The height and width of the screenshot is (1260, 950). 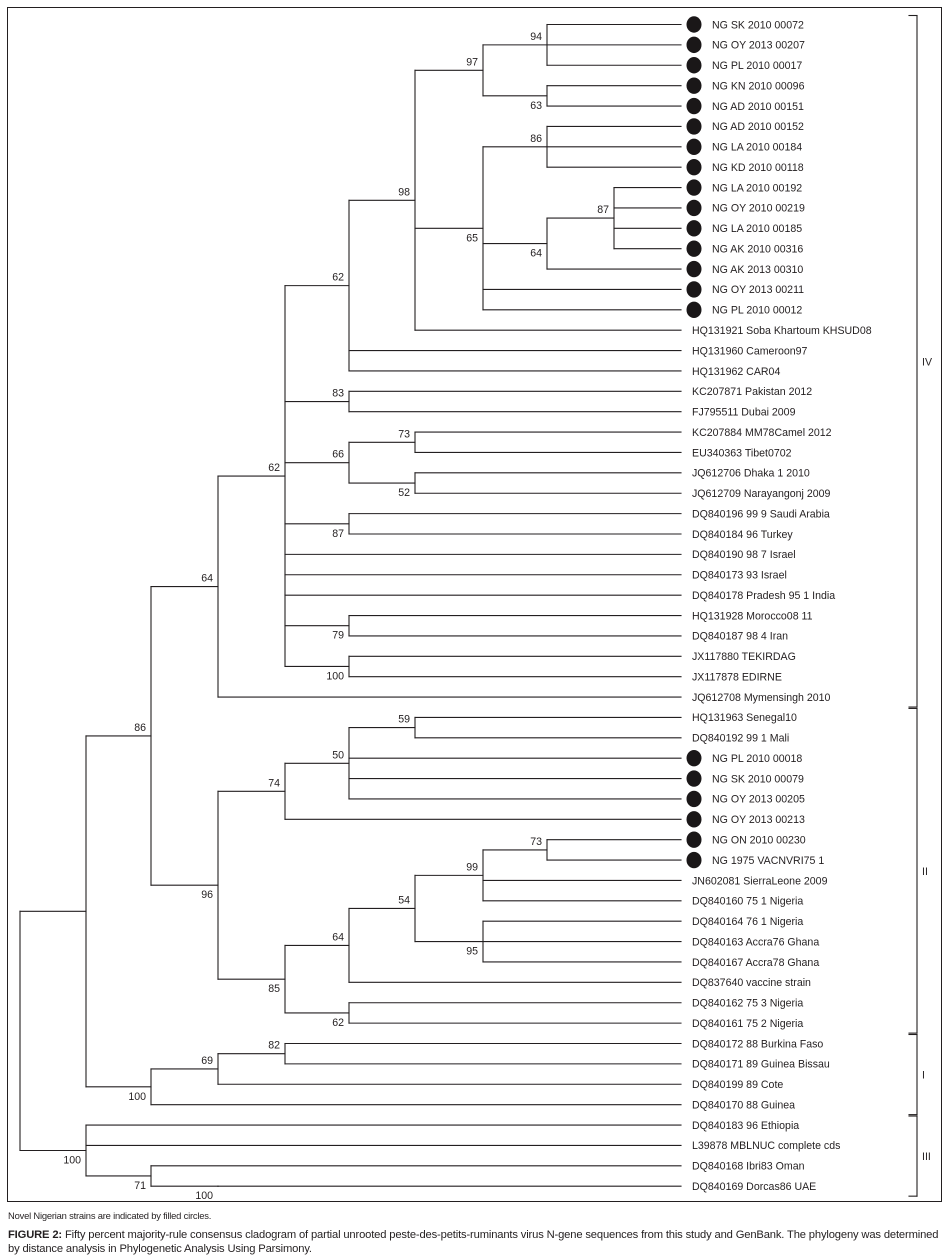 What do you see at coordinates (140, 1186) in the screenshot?
I see `bootstrap-support-label: 71` at bounding box center [140, 1186].